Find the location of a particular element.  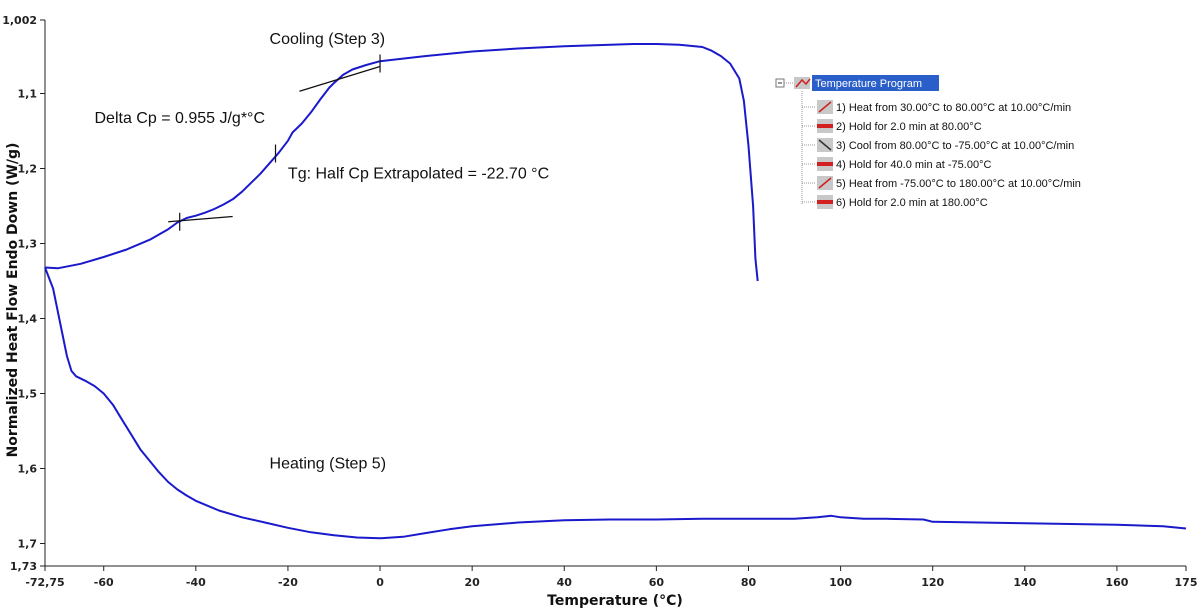

program-root-icon is located at coordinates (803, 83).